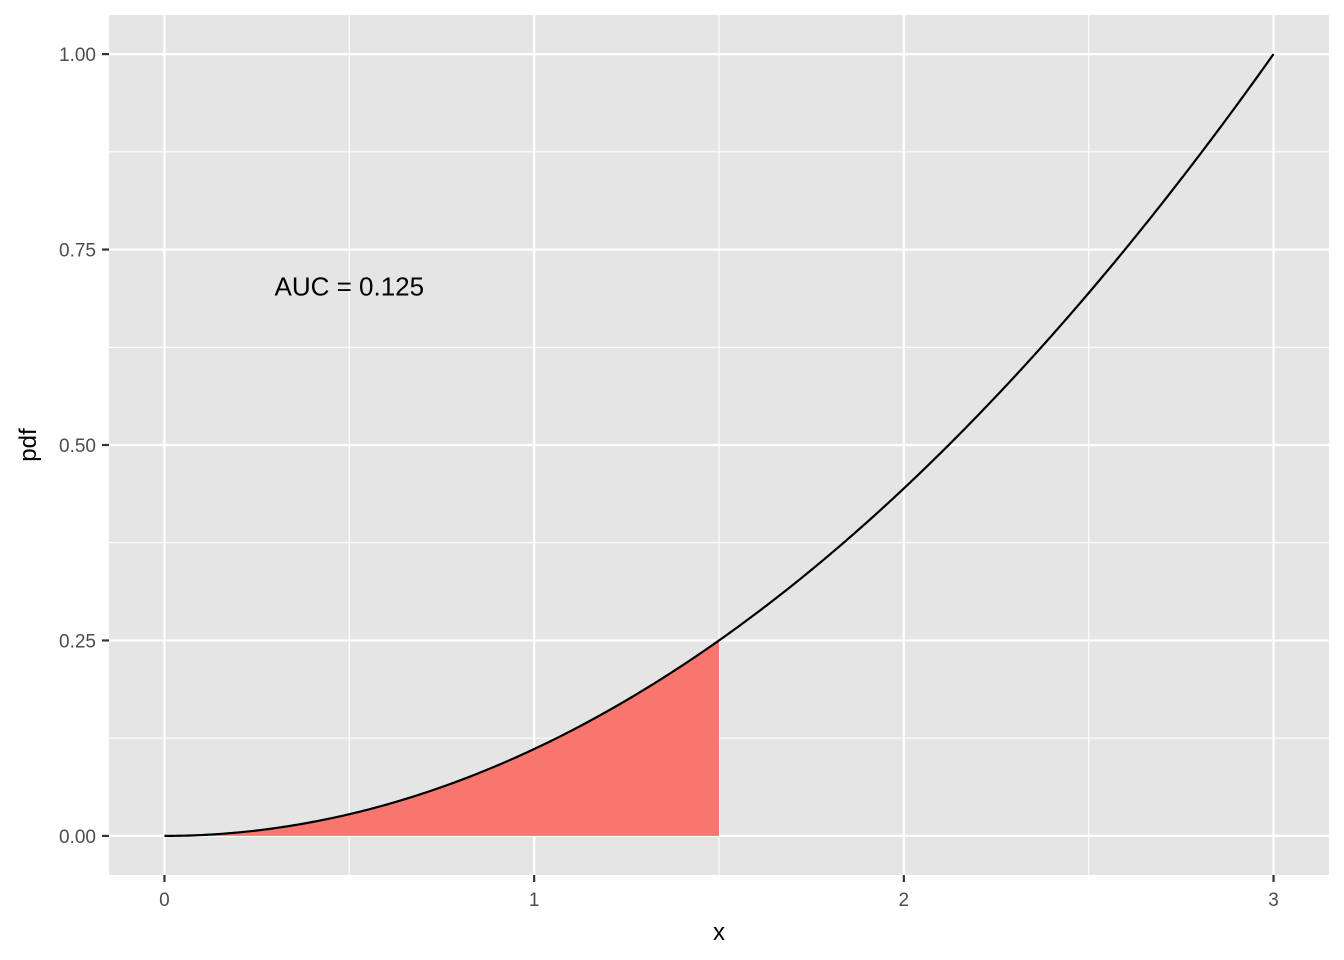 The width and height of the screenshot is (1344, 960). Describe the element at coordinates (904, 900) in the screenshot. I see `x-tick-label: 2` at that location.